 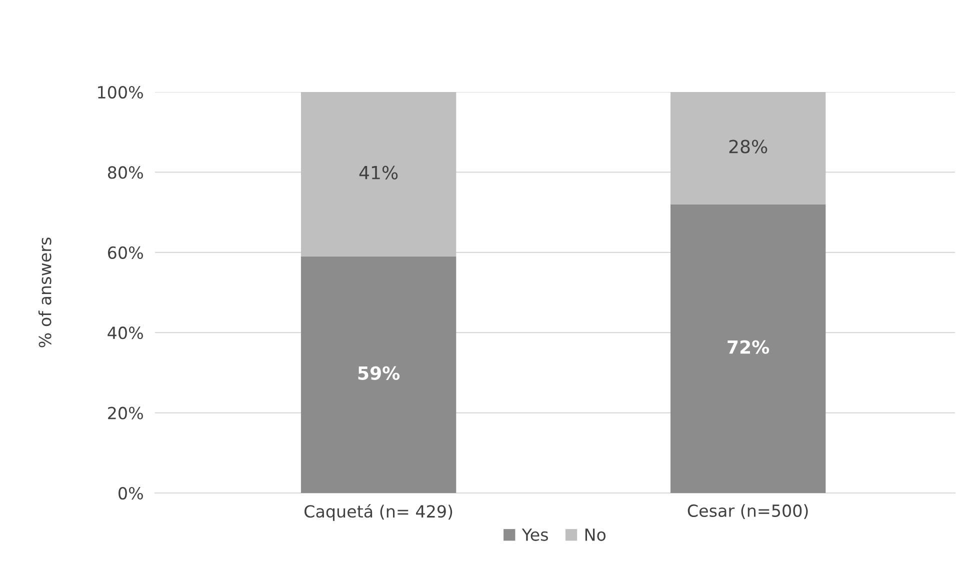 What do you see at coordinates (125, 252) in the screenshot?
I see `y-tick-label: 60%` at bounding box center [125, 252].